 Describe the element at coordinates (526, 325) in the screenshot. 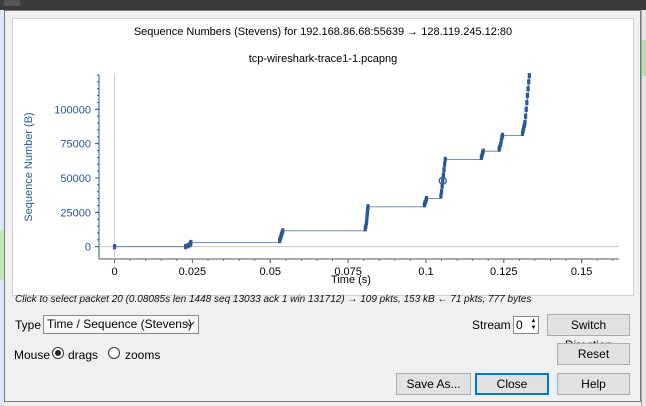

I see `stream-spinbox: 0 ▲ ▼` at that location.